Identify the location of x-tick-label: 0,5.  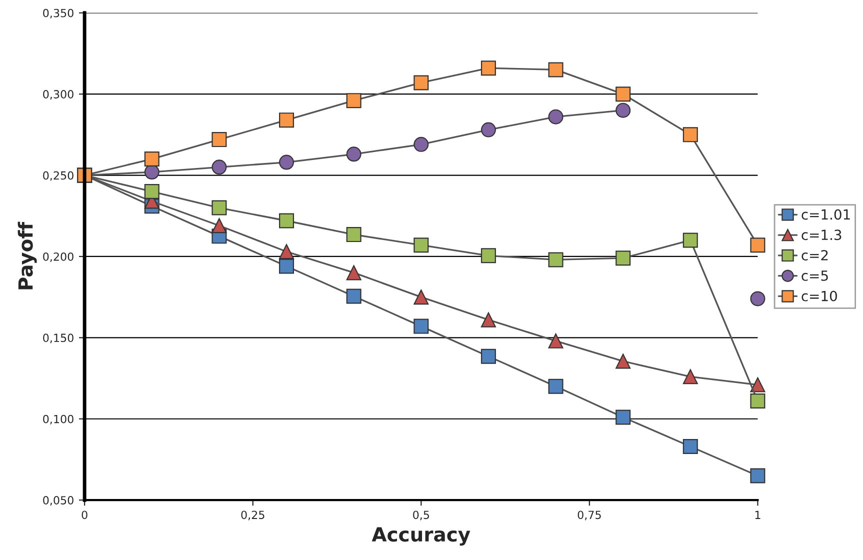
(421, 515).